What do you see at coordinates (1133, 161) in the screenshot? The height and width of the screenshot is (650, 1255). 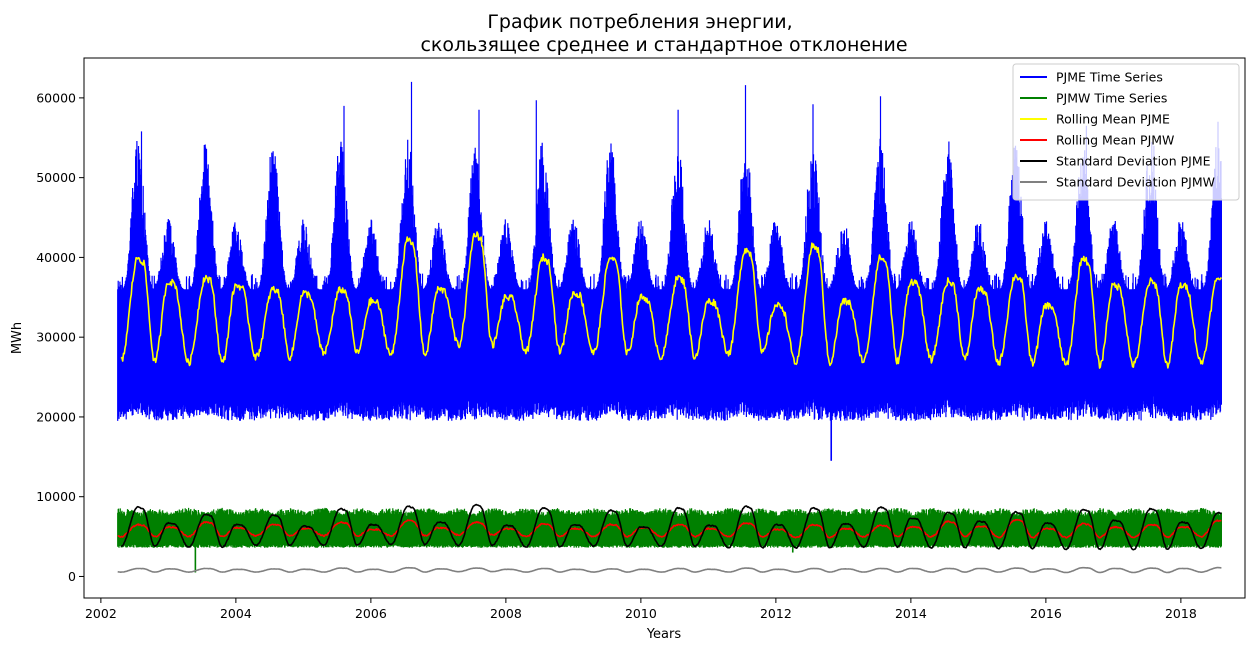 I see `legend-label: Standard Deviation PJME` at bounding box center [1133, 161].